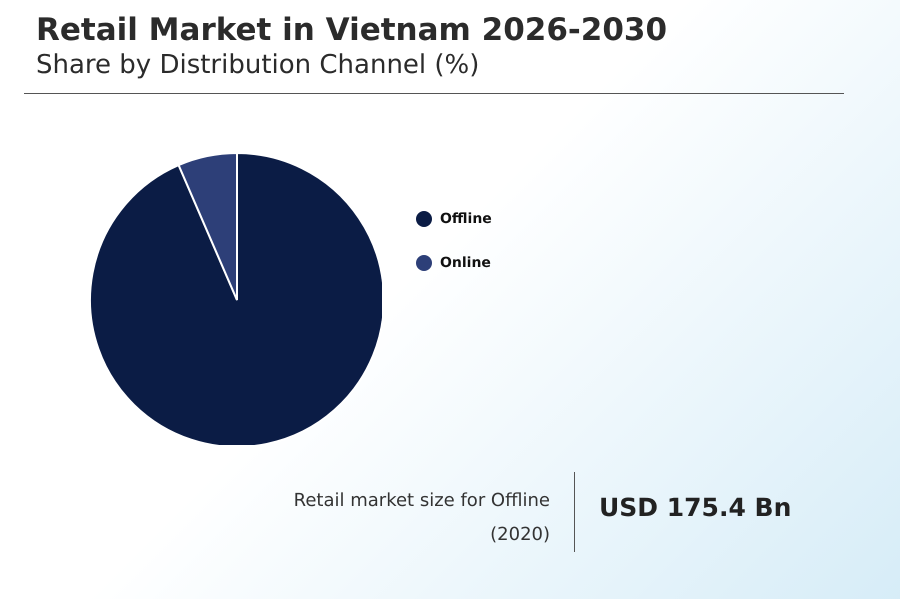  What do you see at coordinates (465, 263) in the screenshot?
I see `legend-label: Online` at bounding box center [465, 263].